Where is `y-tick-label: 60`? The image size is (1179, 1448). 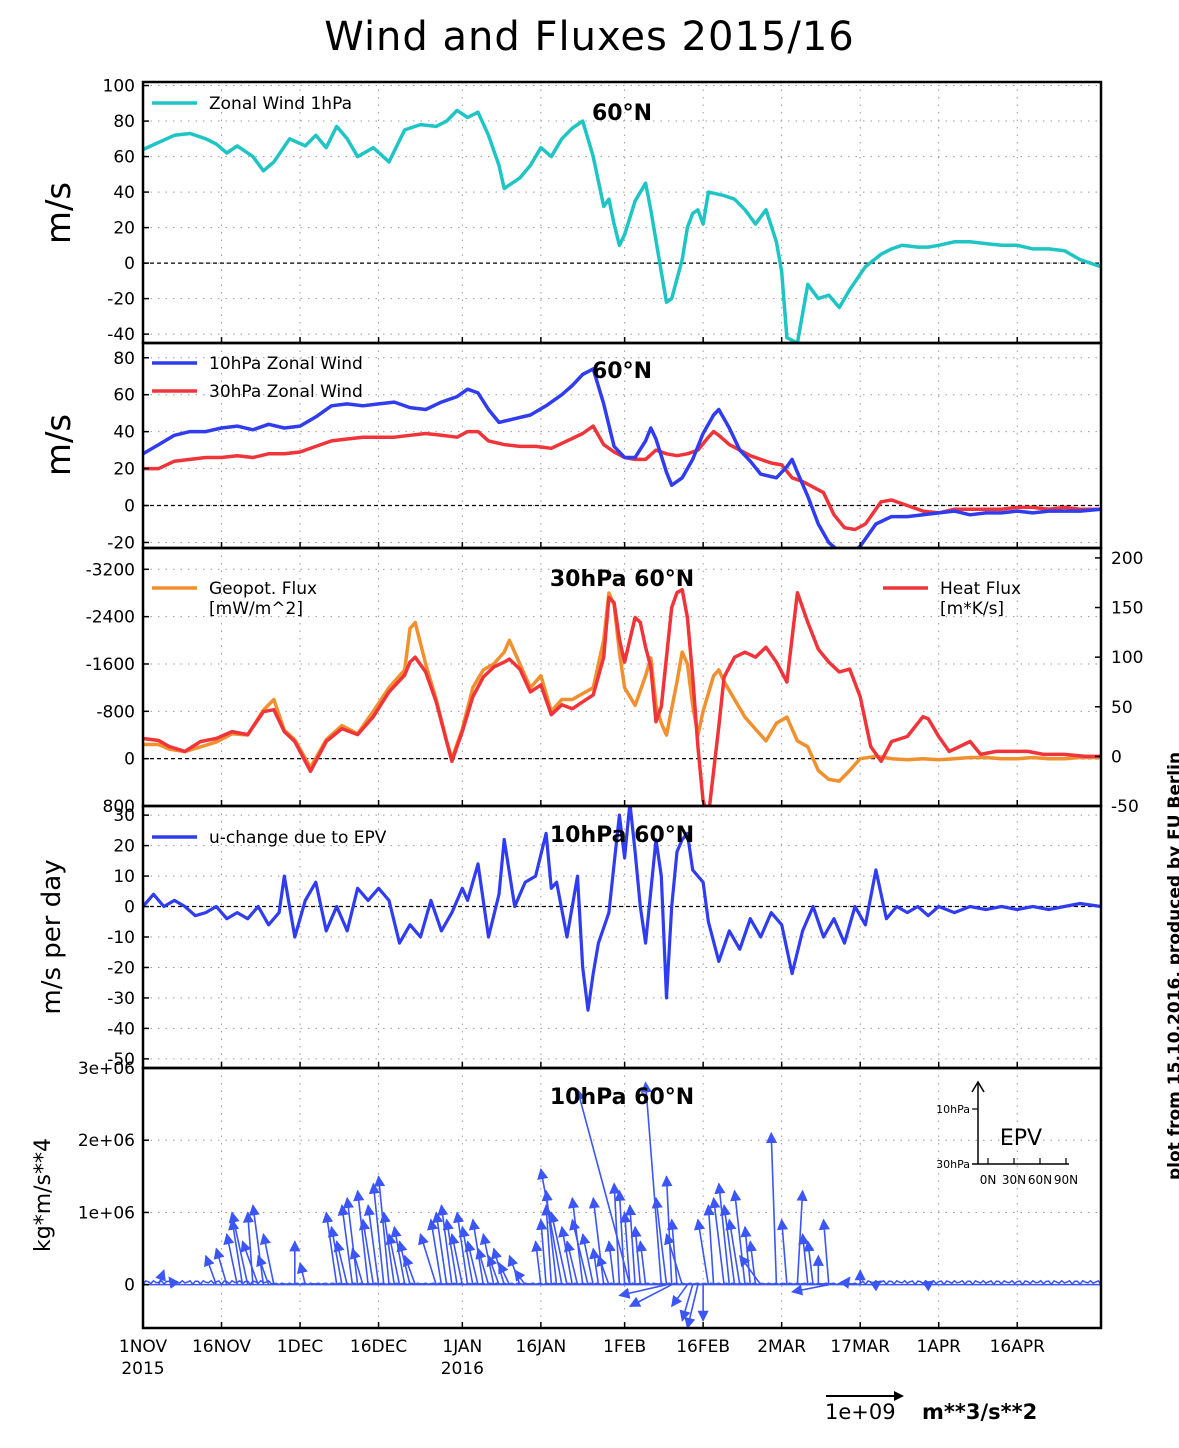 y-tick-label: 60 is located at coordinates (124, 158).